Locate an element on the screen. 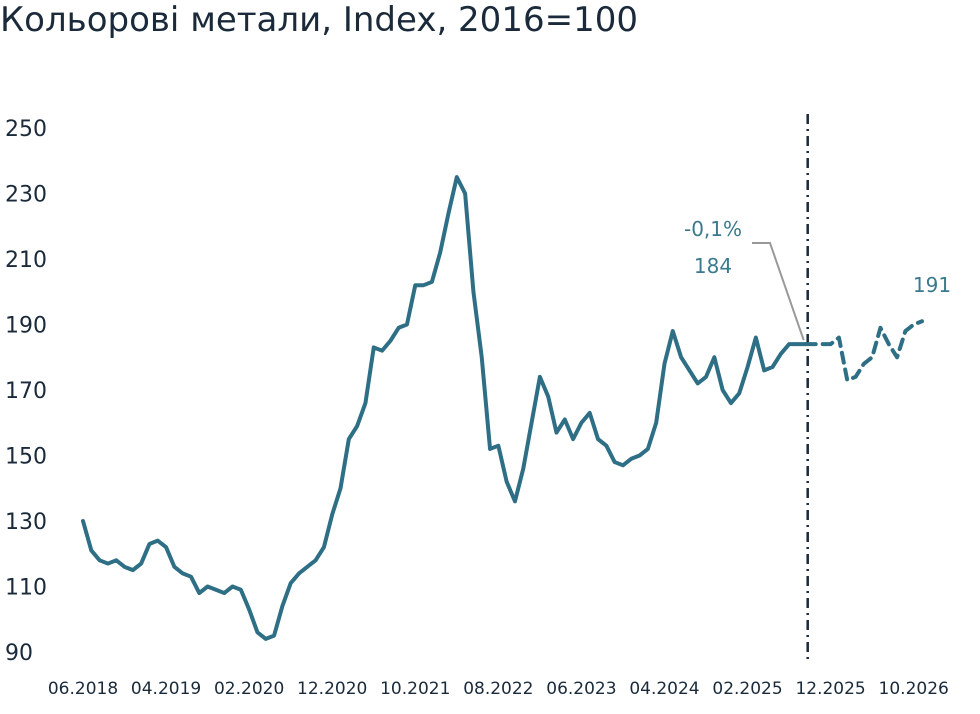  y-tick-label: 250 is located at coordinates (26, 129).